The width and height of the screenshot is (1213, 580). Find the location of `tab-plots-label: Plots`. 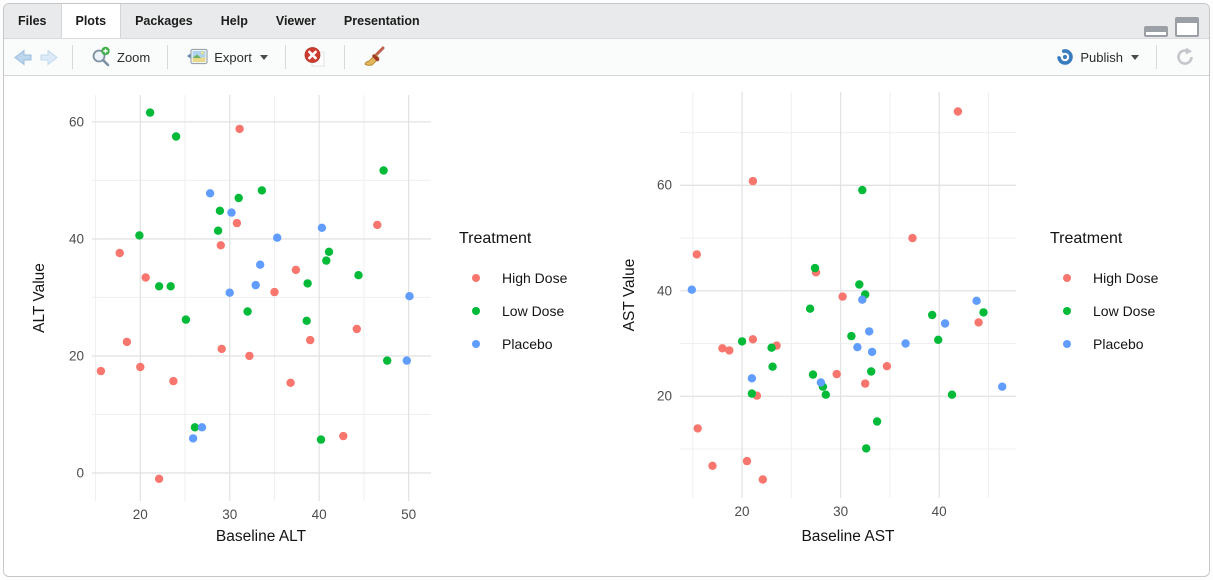

tab-plots-label: Plots is located at coordinates (91, 21).